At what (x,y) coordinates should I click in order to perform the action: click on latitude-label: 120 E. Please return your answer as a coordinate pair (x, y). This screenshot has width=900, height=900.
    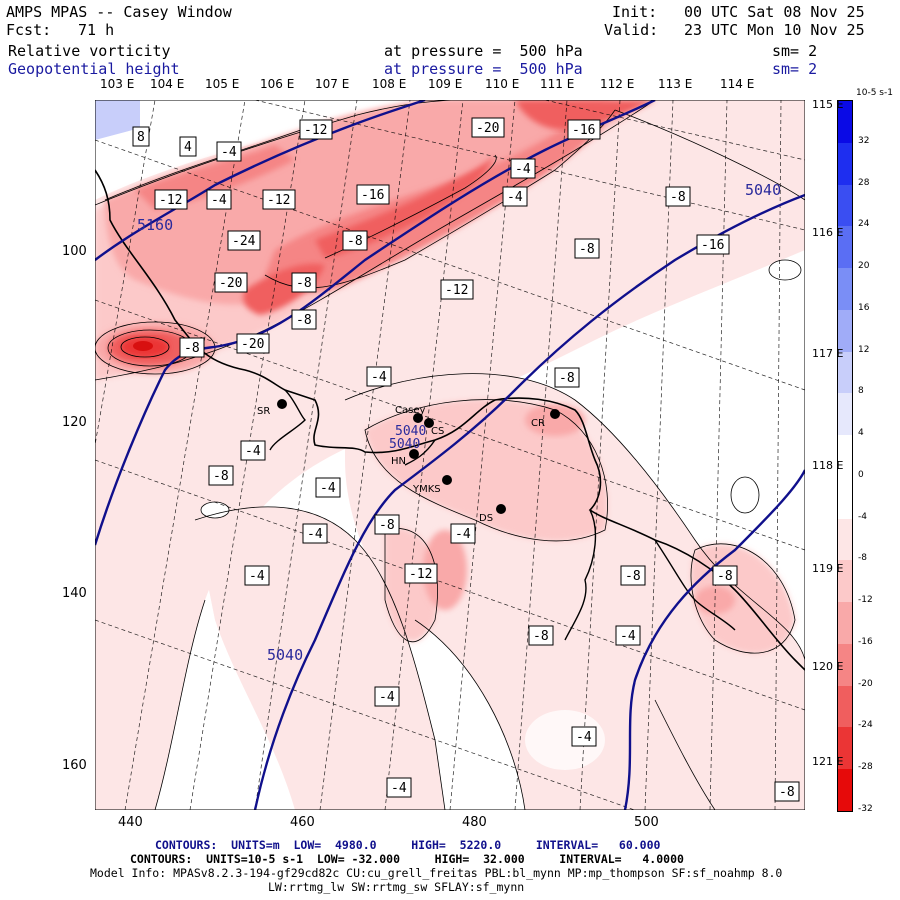
    Looking at the image, I should click on (828, 666).